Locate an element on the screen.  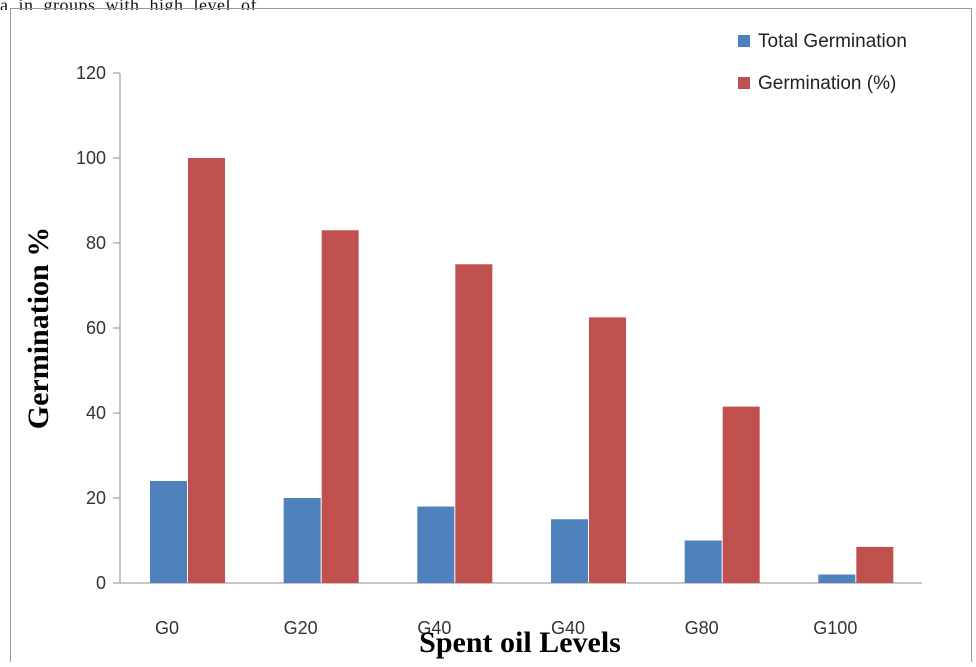
y-tick-label: 0 is located at coordinates (101, 583).